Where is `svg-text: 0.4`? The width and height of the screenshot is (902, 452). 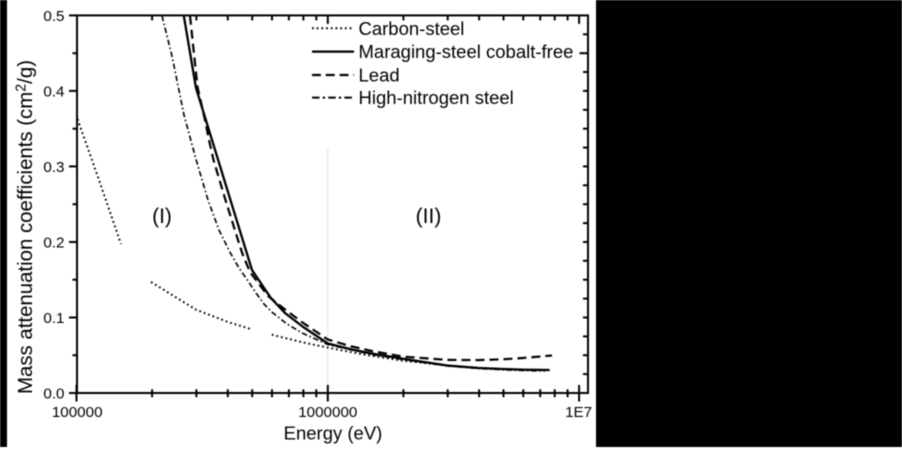
svg-text: 0.4 is located at coordinates (53, 92).